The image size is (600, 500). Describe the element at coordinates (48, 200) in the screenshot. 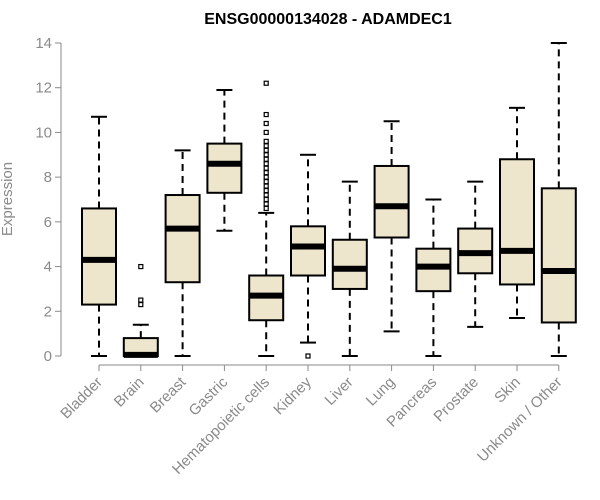

I see `y-axis: 0 2 4 6 8 10 12 14` at that location.